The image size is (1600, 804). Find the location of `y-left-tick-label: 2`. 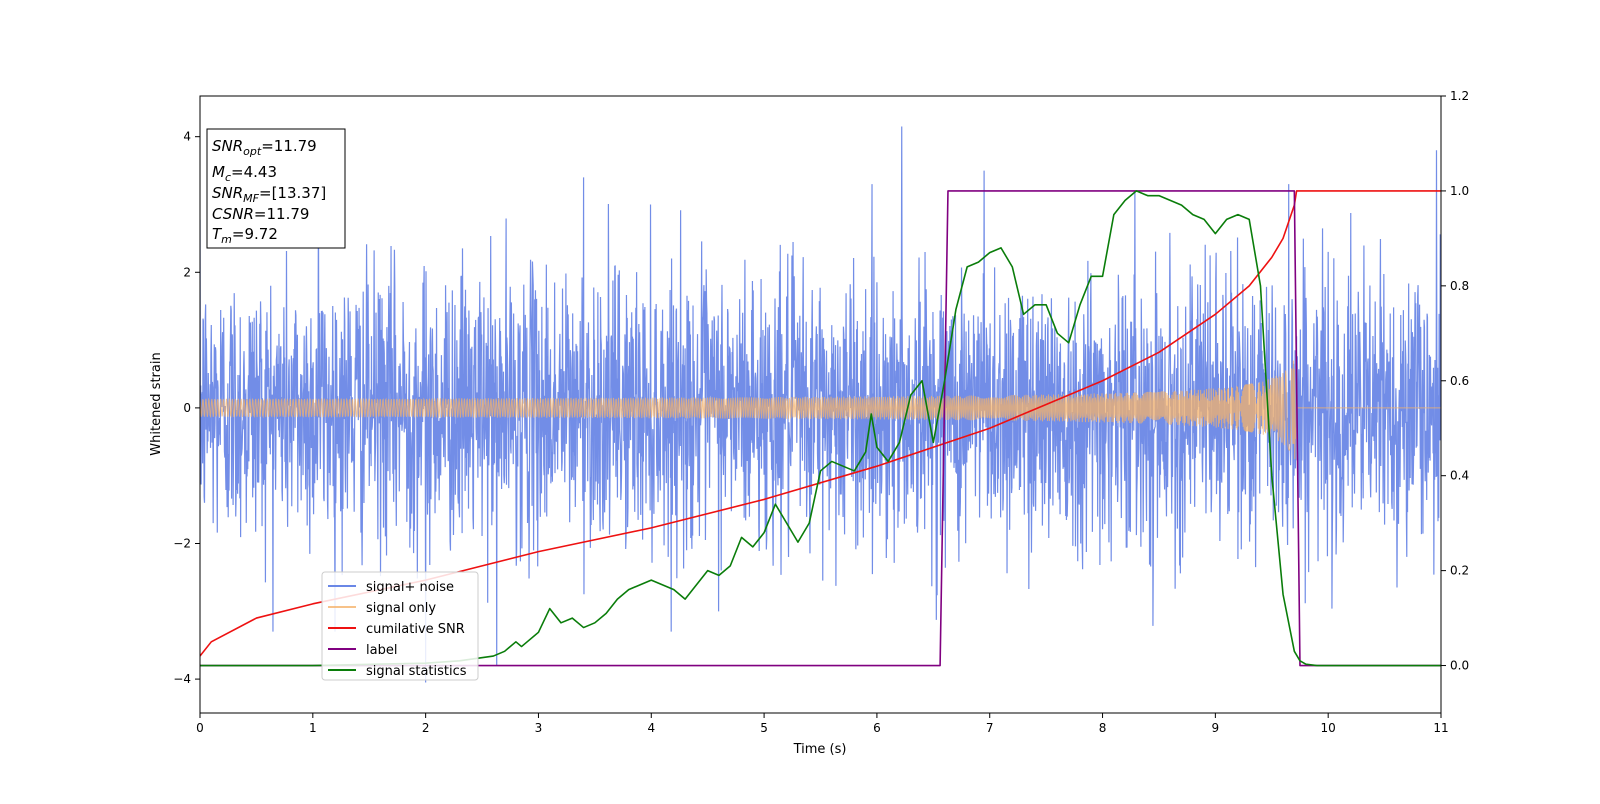

y-left-tick-label: 2 is located at coordinates (187, 272).